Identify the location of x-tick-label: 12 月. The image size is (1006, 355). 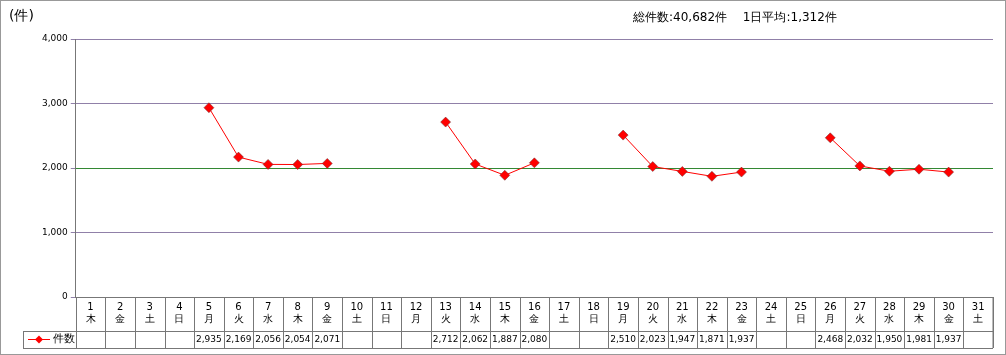
(416, 312).